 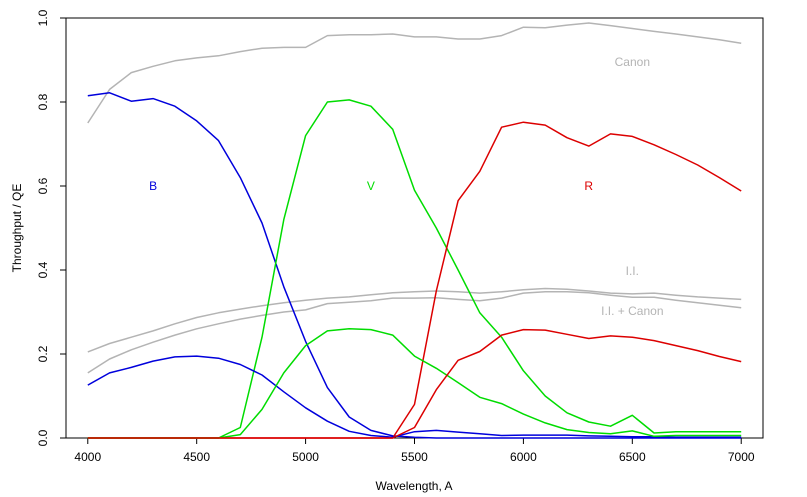 I want to click on x-tick-label: 5000, so click(x=305, y=457).